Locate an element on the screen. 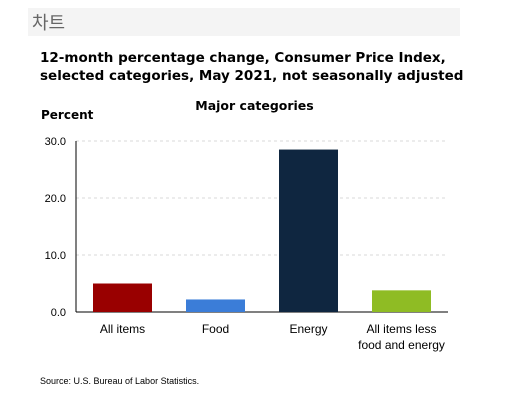 The height and width of the screenshot is (412, 509). y-axis-label: Percent is located at coordinates (67, 115).